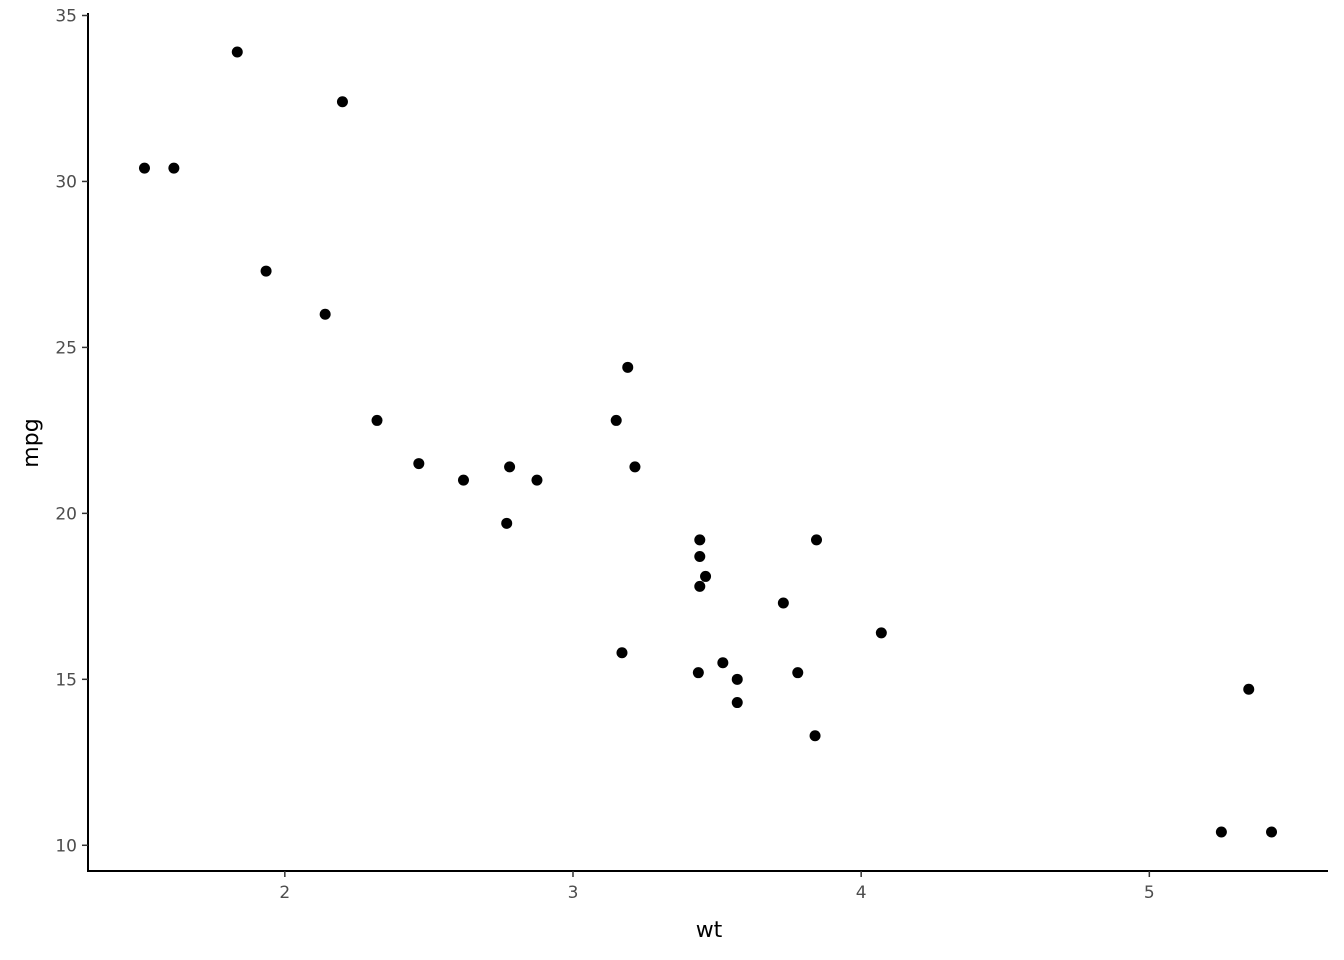  Describe the element at coordinates (709, 930) in the screenshot. I see `x-axis-title: wt` at that location.